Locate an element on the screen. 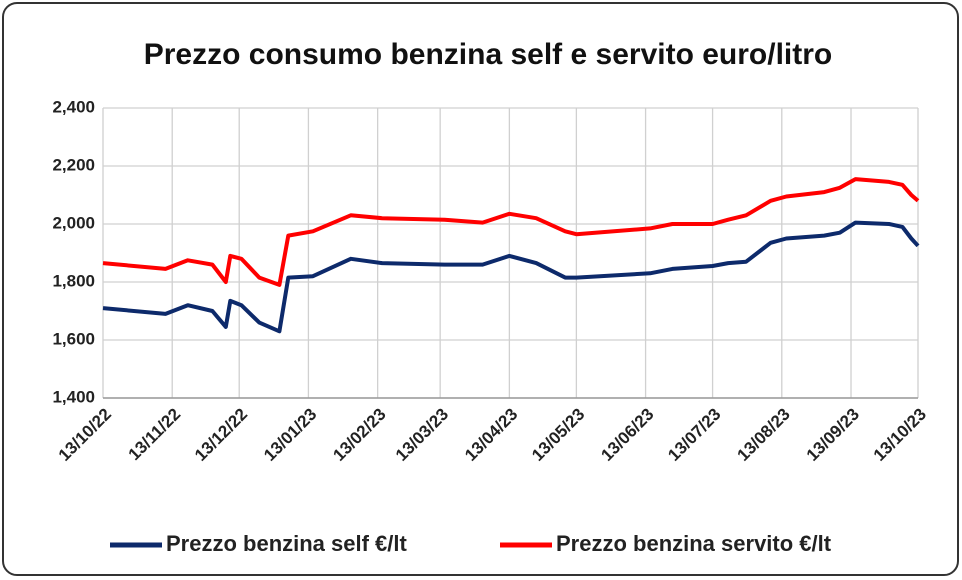  legend-label: Prezzo benzina self €/lt is located at coordinates (287, 543).